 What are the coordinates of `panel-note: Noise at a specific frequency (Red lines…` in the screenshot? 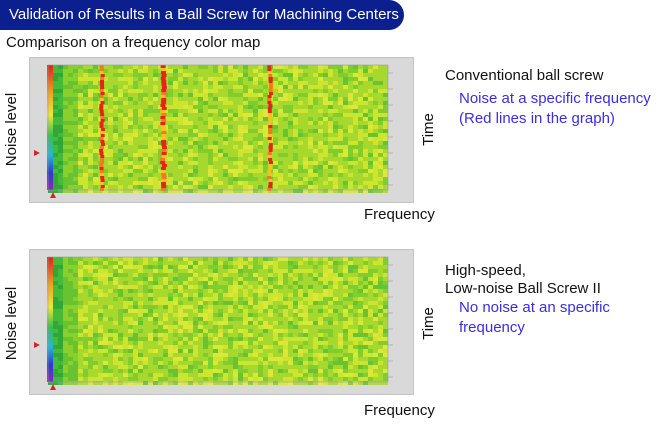 It's located at (555, 109).